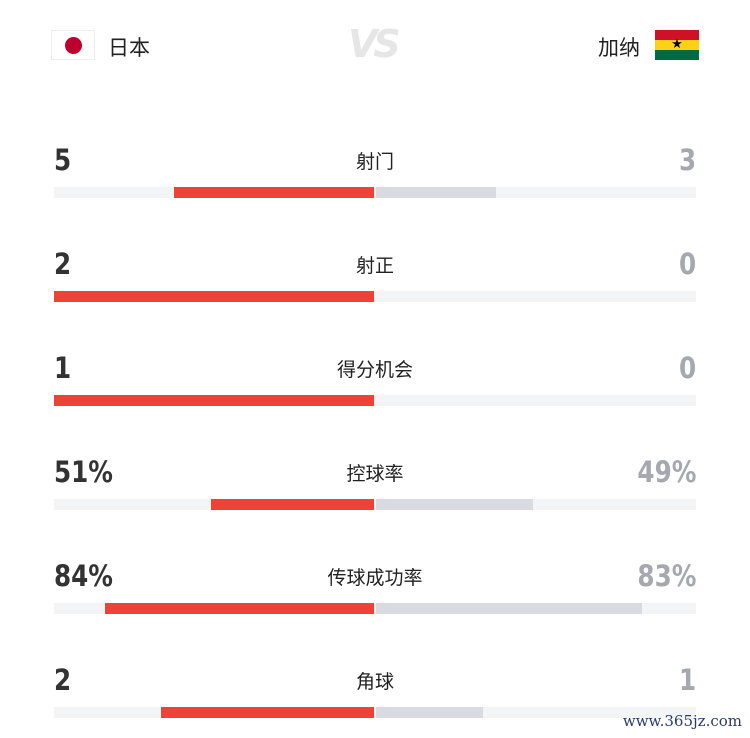  I want to click on home-value: 51%, so click(84, 472).